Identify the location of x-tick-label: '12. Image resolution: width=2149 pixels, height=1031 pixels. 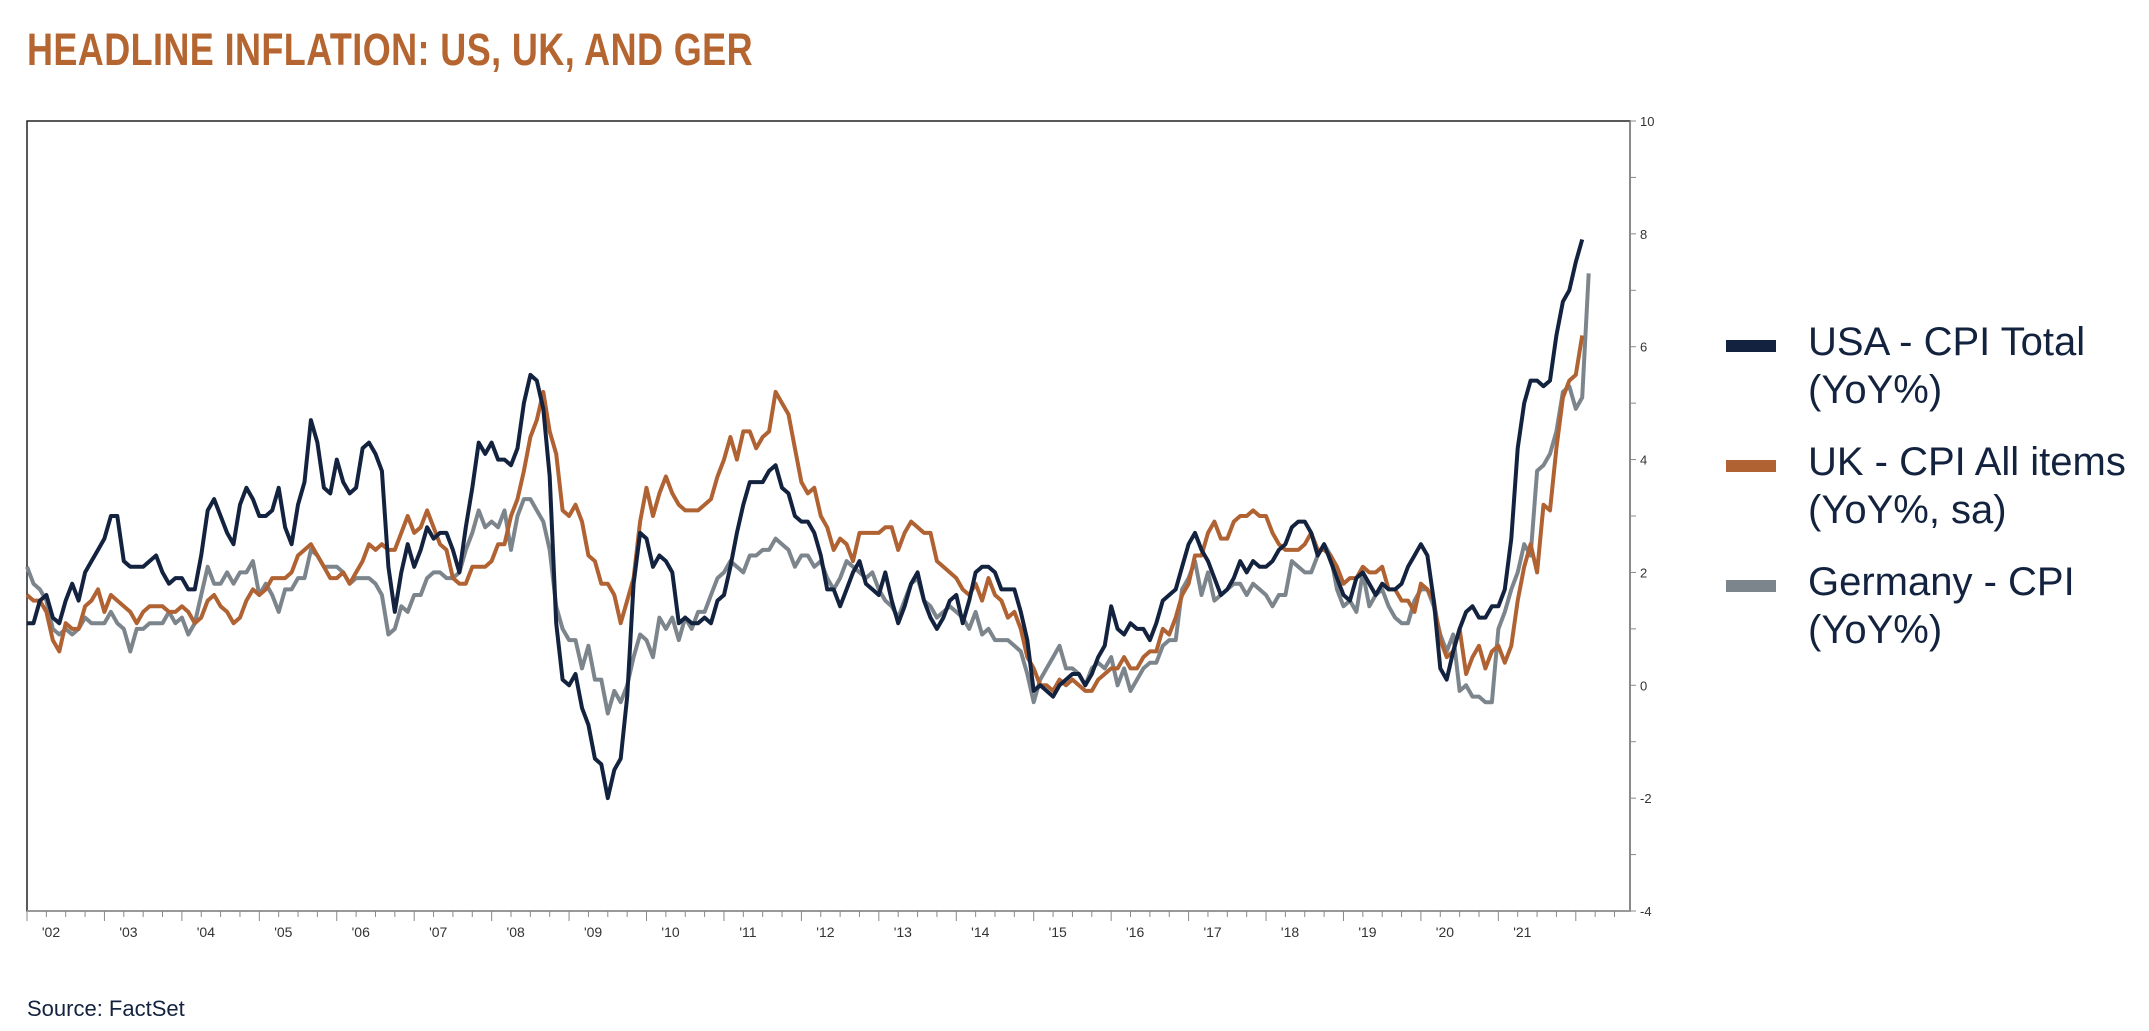
(825, 932).